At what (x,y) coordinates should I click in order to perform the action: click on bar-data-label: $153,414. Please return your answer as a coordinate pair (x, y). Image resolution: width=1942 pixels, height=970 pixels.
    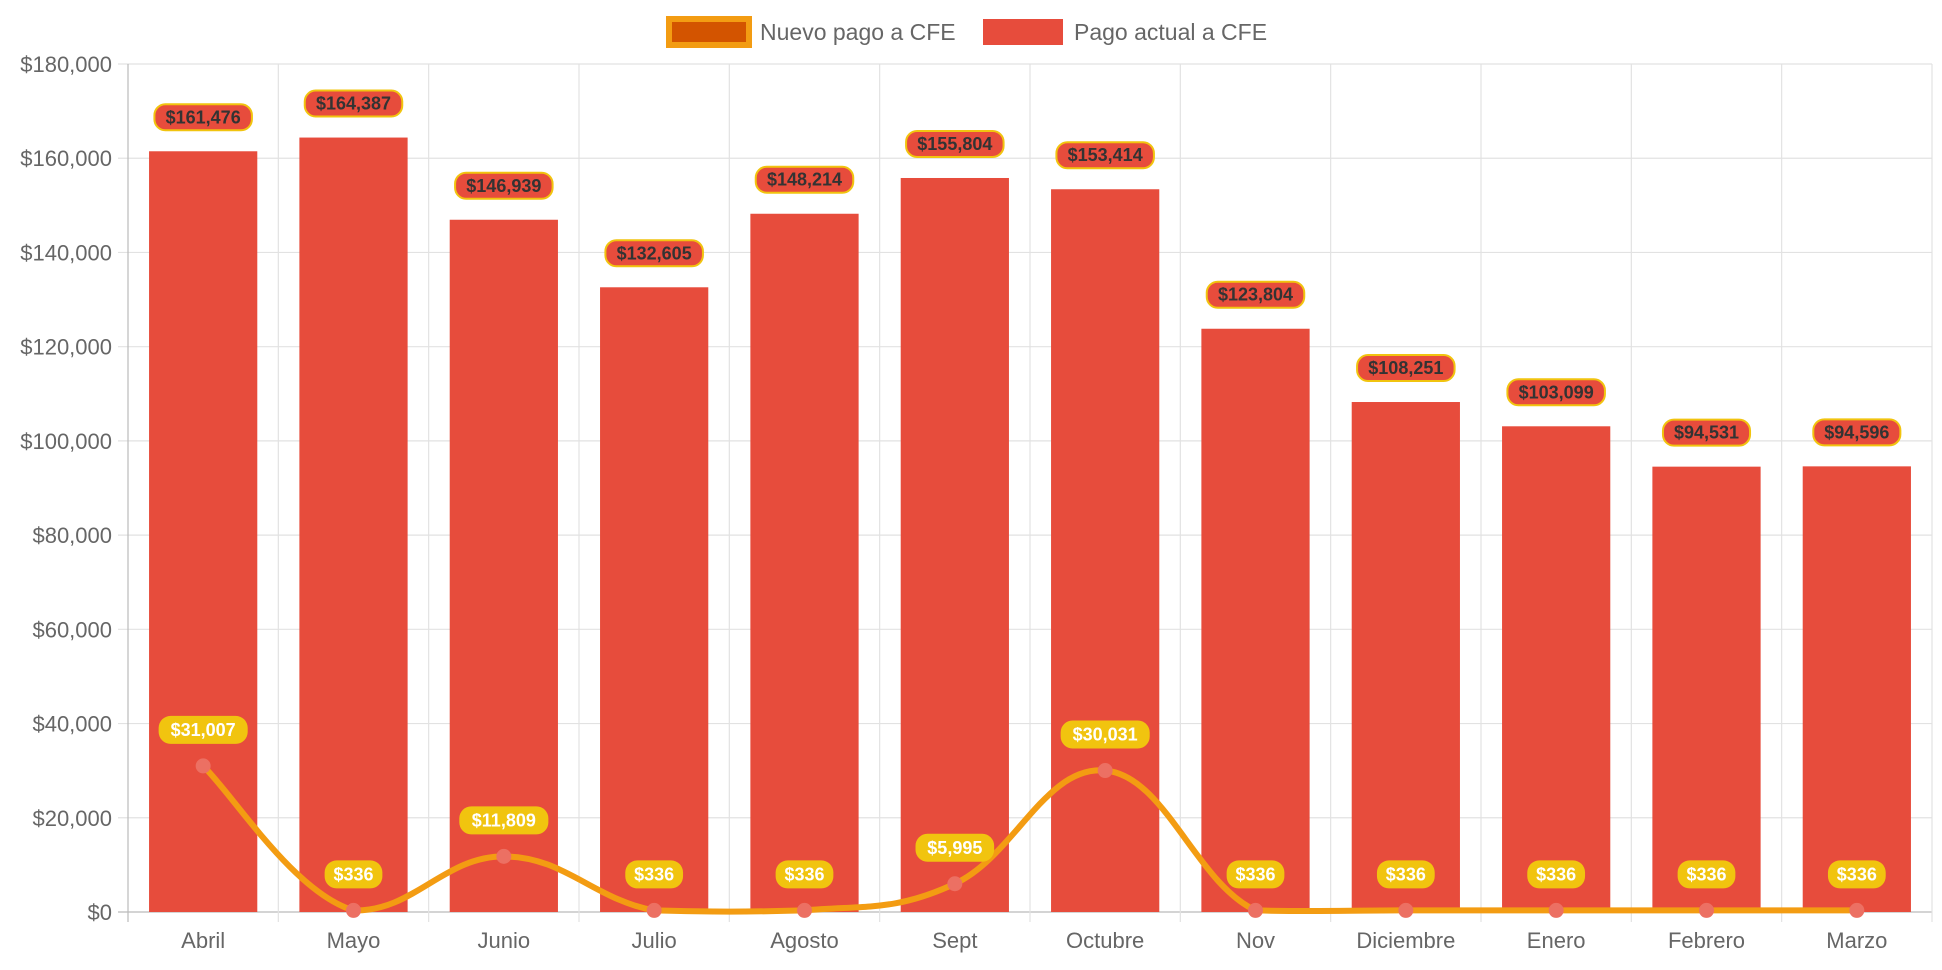
    Looking at the image, I should click on (1105, 155).